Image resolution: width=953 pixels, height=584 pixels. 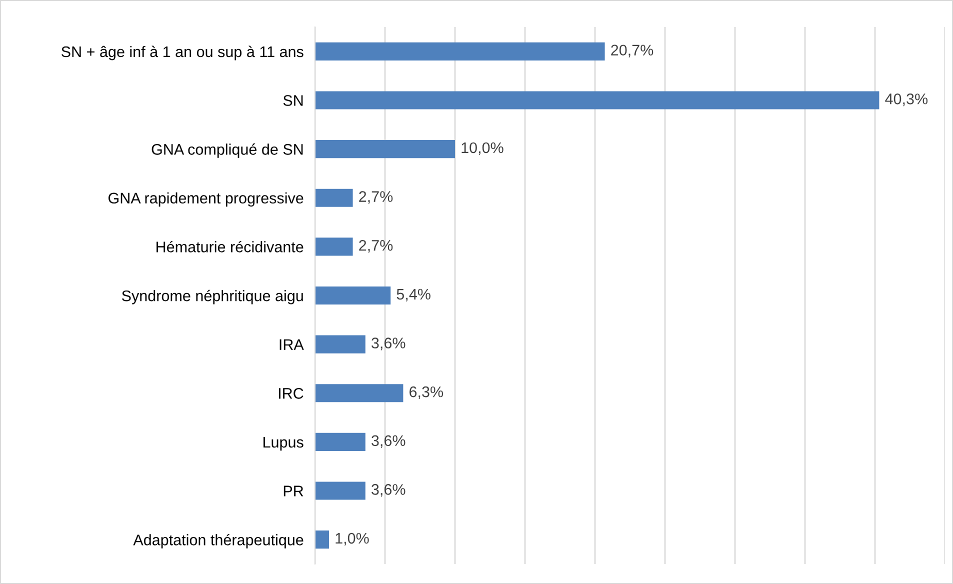 What do you see at coordinates (183, 53) in the screenshot?
I see `y-tick-label: SN + âge inf à 1 an ou sup à 11 ans` at bounding box center [183, 53].